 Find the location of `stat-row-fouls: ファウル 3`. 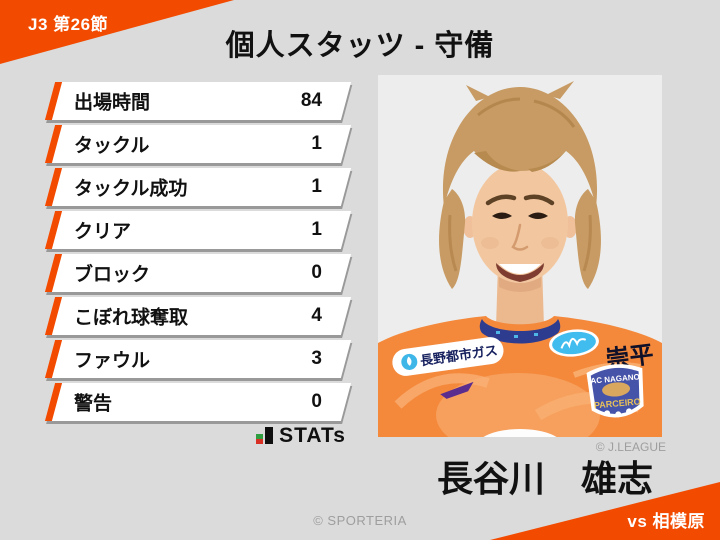

stat-row-fouls: ファウル 3 is located at coordinates (198, 359).